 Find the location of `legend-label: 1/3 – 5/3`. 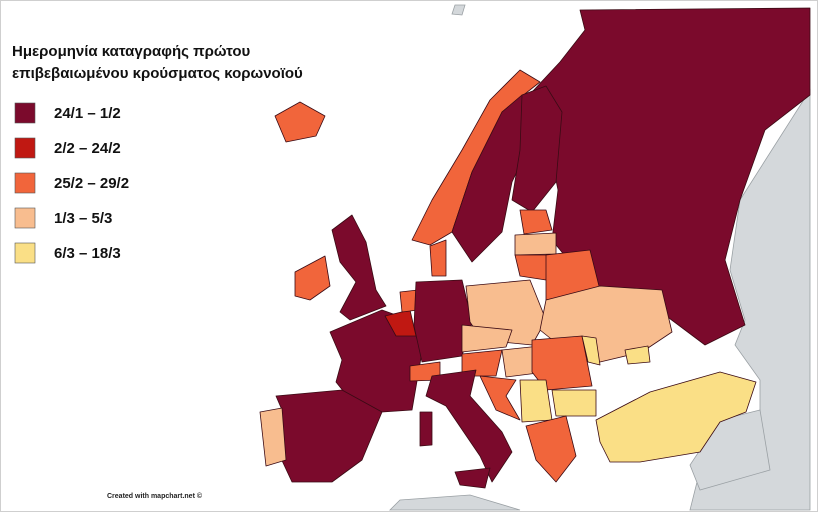

legend-label: 1/3 – 5/3 is located at coordinates (83, 218).